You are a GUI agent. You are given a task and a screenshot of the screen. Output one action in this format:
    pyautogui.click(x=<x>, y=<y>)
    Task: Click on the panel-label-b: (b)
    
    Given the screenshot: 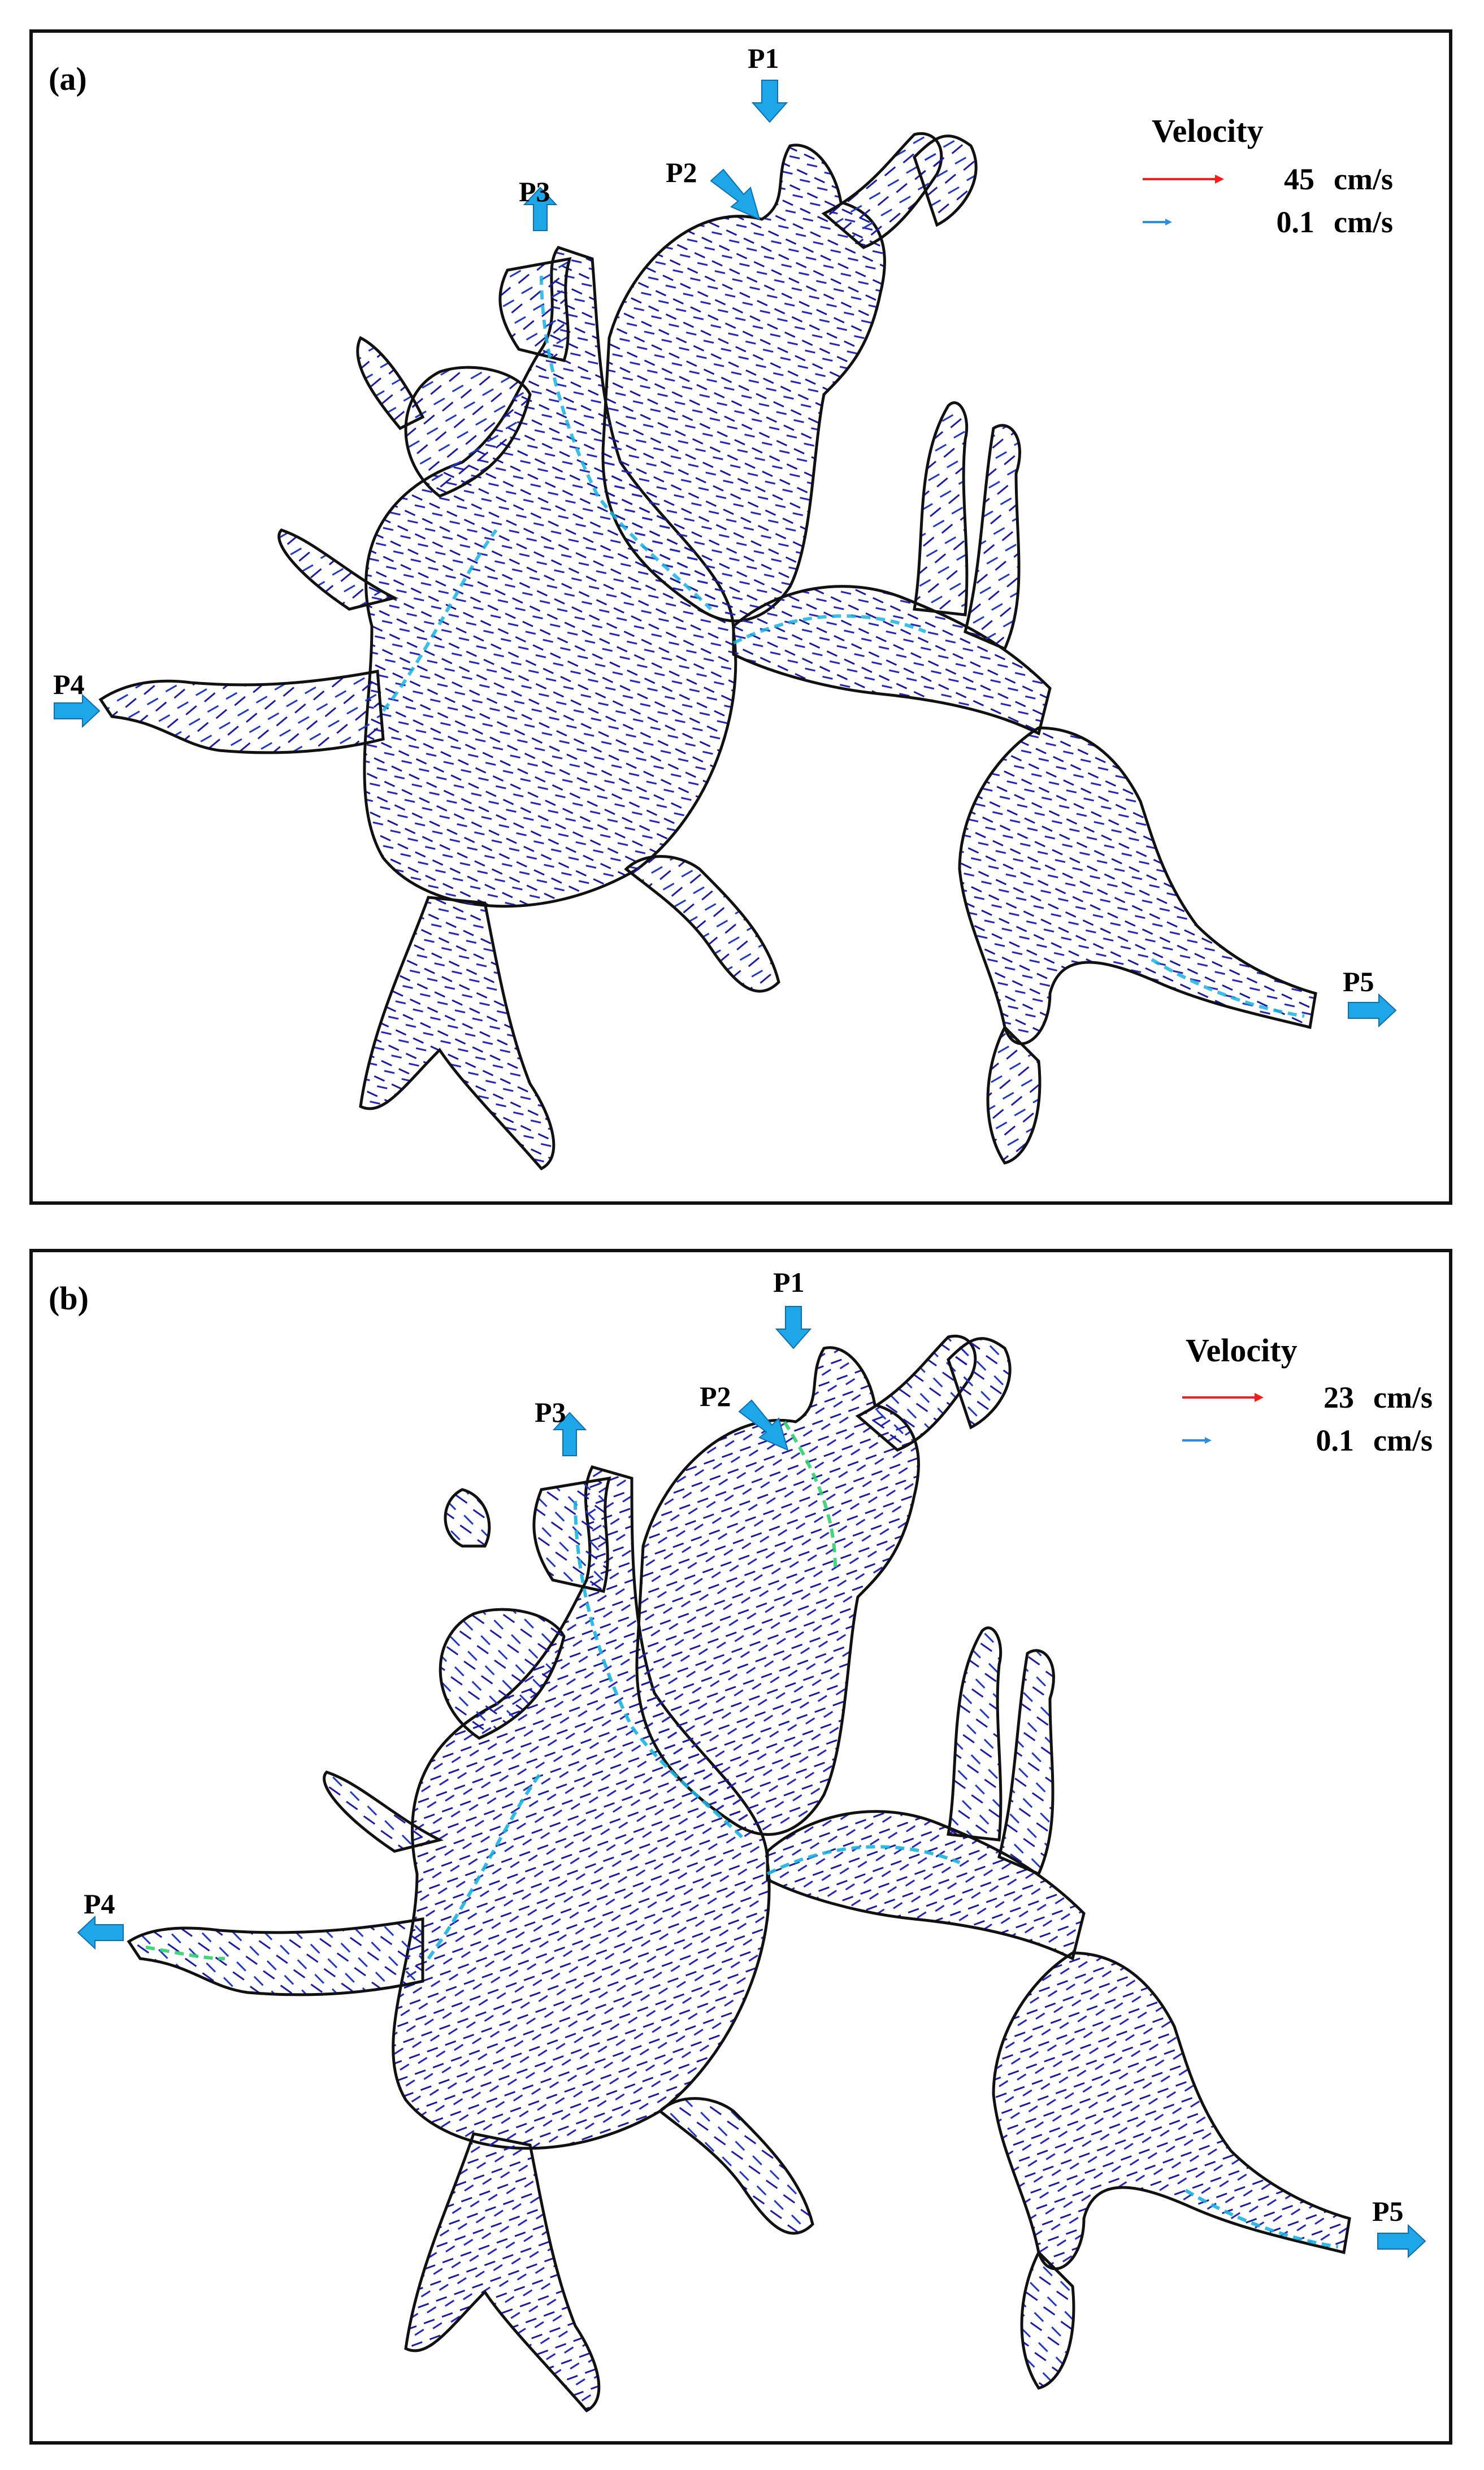 What is the action you would take?
    pyautogui.click(x=69, y=1298)
    